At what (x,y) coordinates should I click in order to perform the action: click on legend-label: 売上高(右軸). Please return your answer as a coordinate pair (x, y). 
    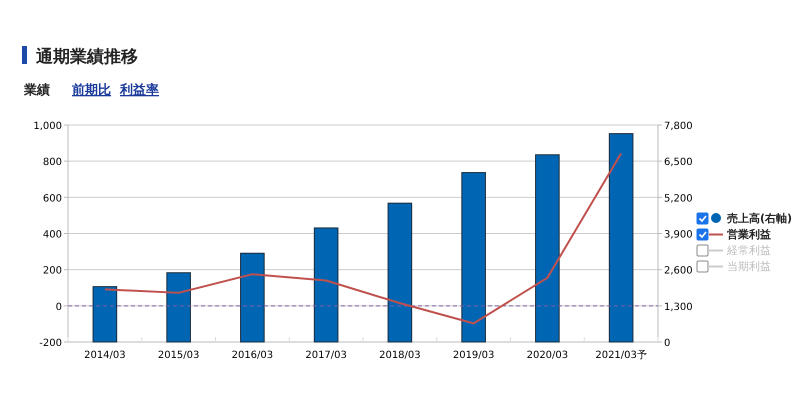
    Looking at the image, I should click on (759, 218).